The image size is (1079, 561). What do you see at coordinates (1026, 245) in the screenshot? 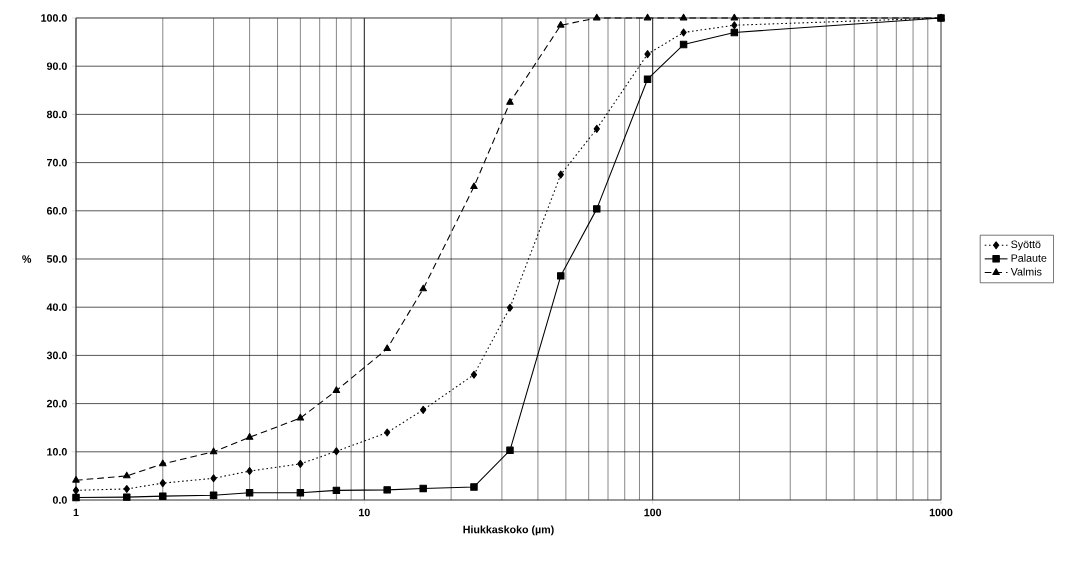
I see `legend-label: Syöttö` at bounding box center [1026, 245].